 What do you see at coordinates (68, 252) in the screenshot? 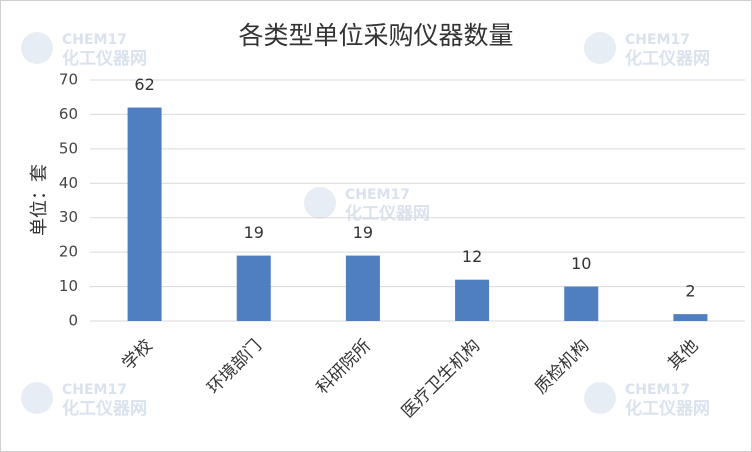
I see `y-tick-label: 20` at bounding box center [68, 252].